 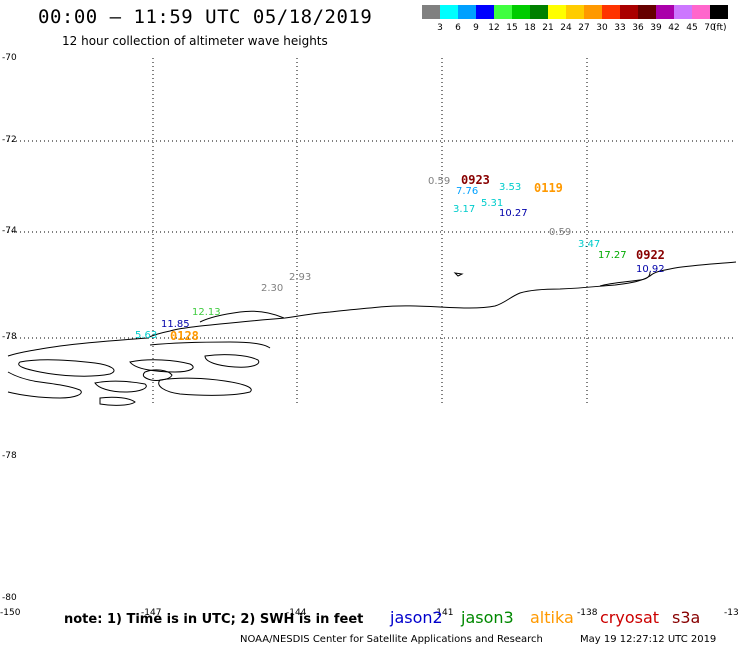 What do you see at coordinates (648, 639) in the screenshot?
I see `generated-timestamp: May 19 12:27:12 UTC 2019` at bounding box center [648, 639].